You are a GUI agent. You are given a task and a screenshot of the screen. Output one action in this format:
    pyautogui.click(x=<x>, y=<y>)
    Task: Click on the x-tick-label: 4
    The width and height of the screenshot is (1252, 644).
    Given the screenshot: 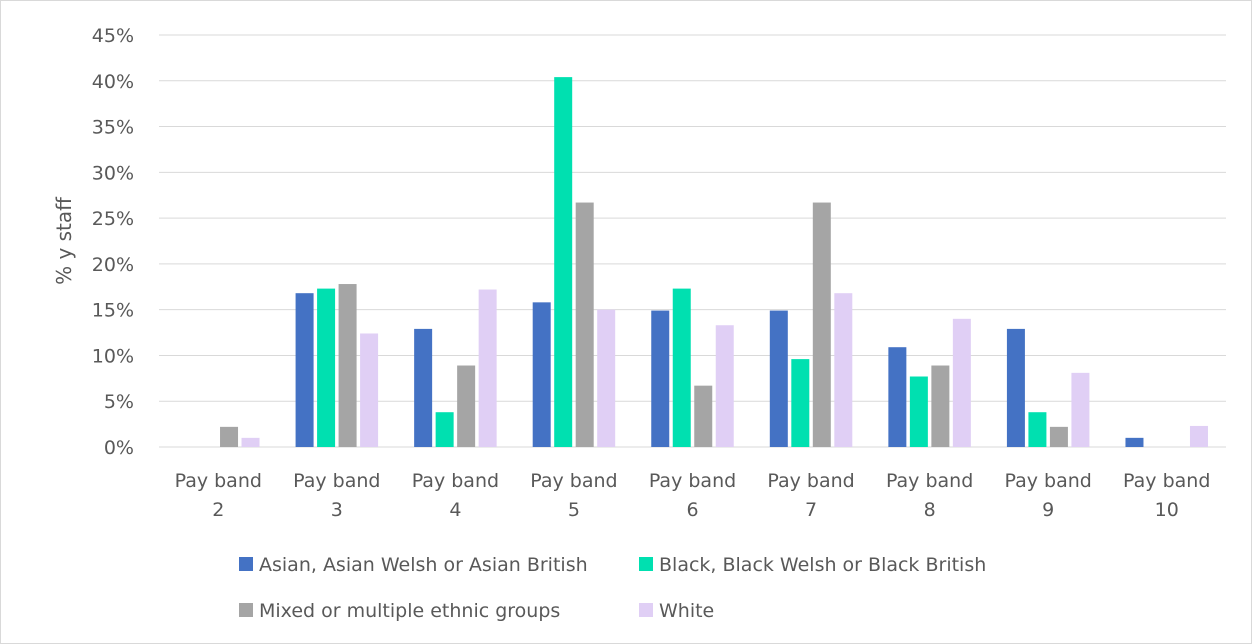 What is the action you would take?
    pyautogui.click(x=455, y=510)
    